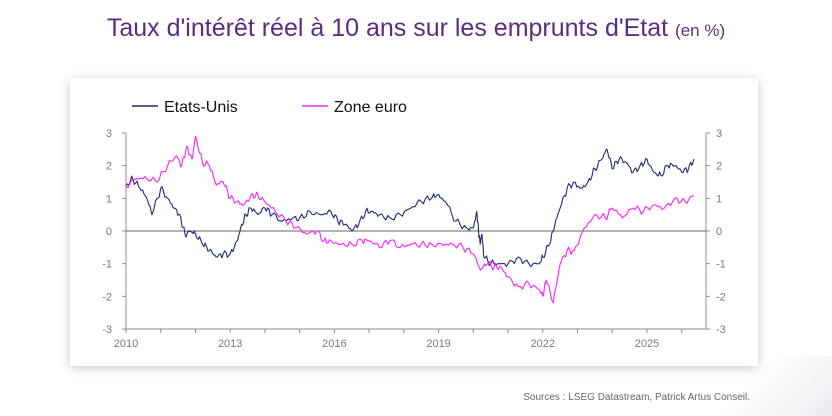 The height and width of the screenshot is (416, 832). Describe the element at coordinates (719, 167) in the screenshot. I see `y-tick-label-right: 2` at that location.